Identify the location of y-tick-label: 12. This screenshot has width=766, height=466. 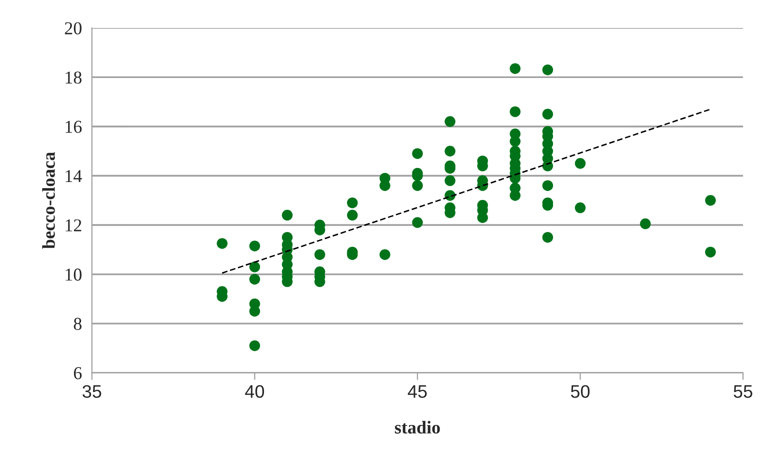
(74, 225).